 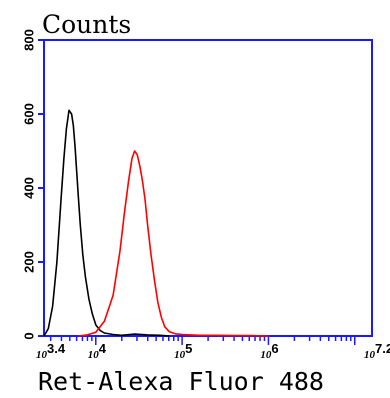 I want to click on y-tick-label: 0, so click(x=28, y=335).